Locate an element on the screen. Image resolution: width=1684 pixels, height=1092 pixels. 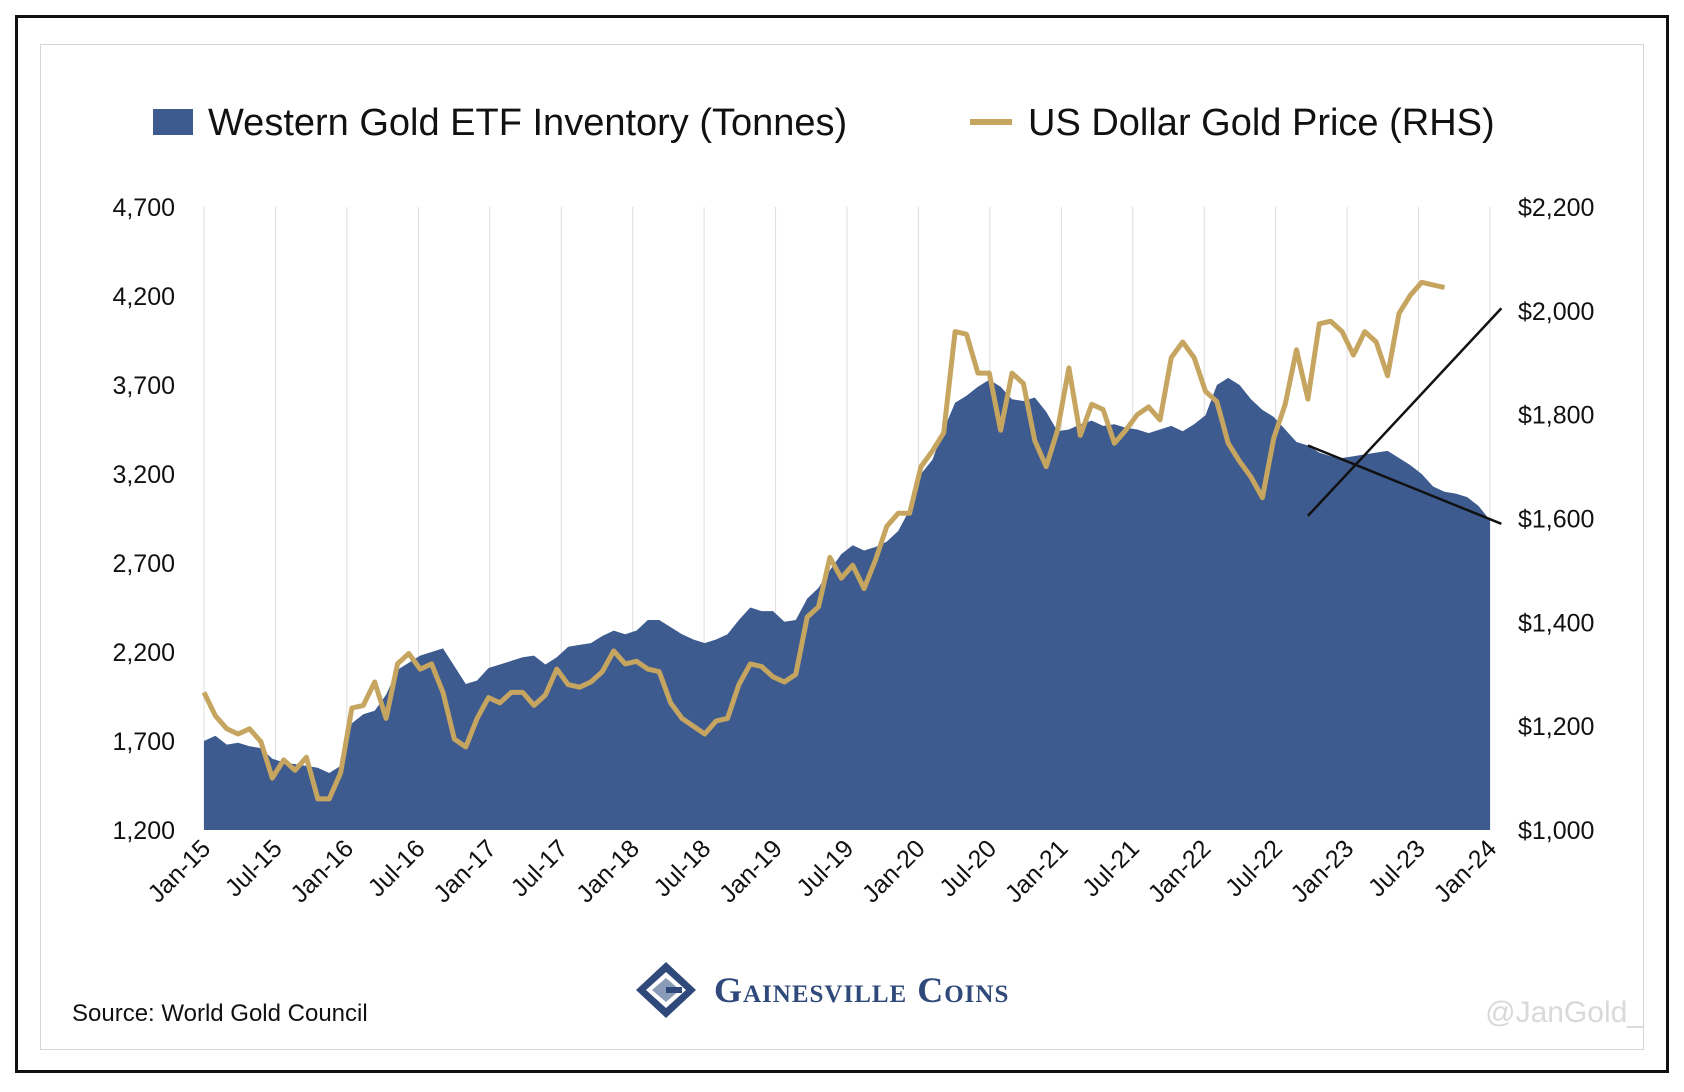
left-axis-tick-label: 4,700 is located at coordinates (143, 208).